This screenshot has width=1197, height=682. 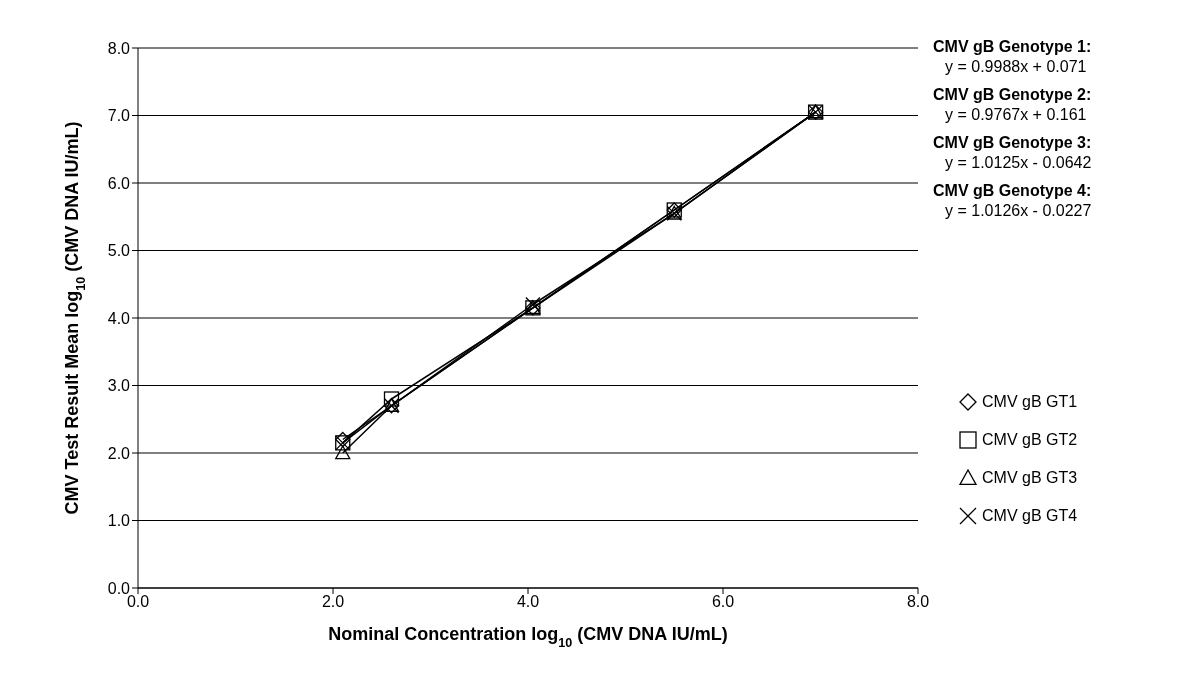 What do you see at coordinates (138, 602) in the screenshot?
I see `x-tick-label: 0.0` at bounding box center [138, 602].